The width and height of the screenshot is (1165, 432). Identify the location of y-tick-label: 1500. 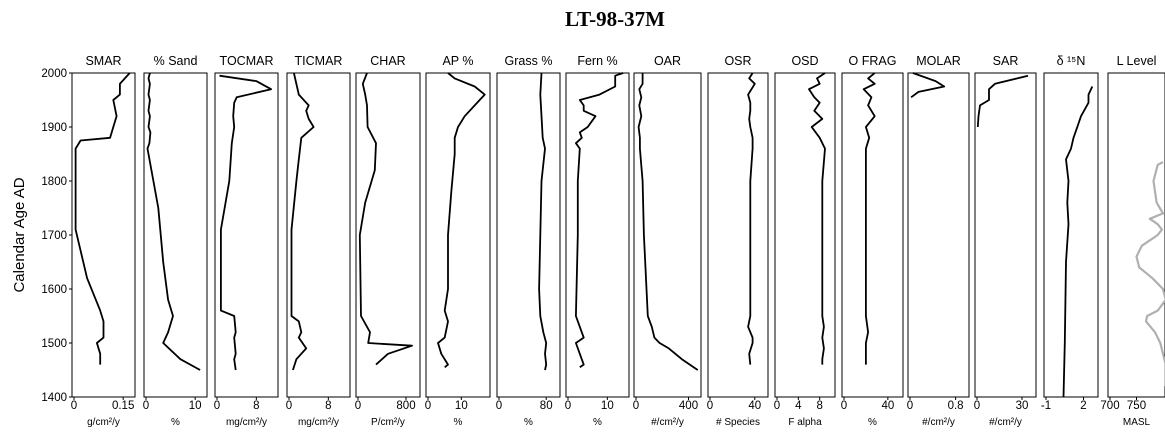
(54, 344).